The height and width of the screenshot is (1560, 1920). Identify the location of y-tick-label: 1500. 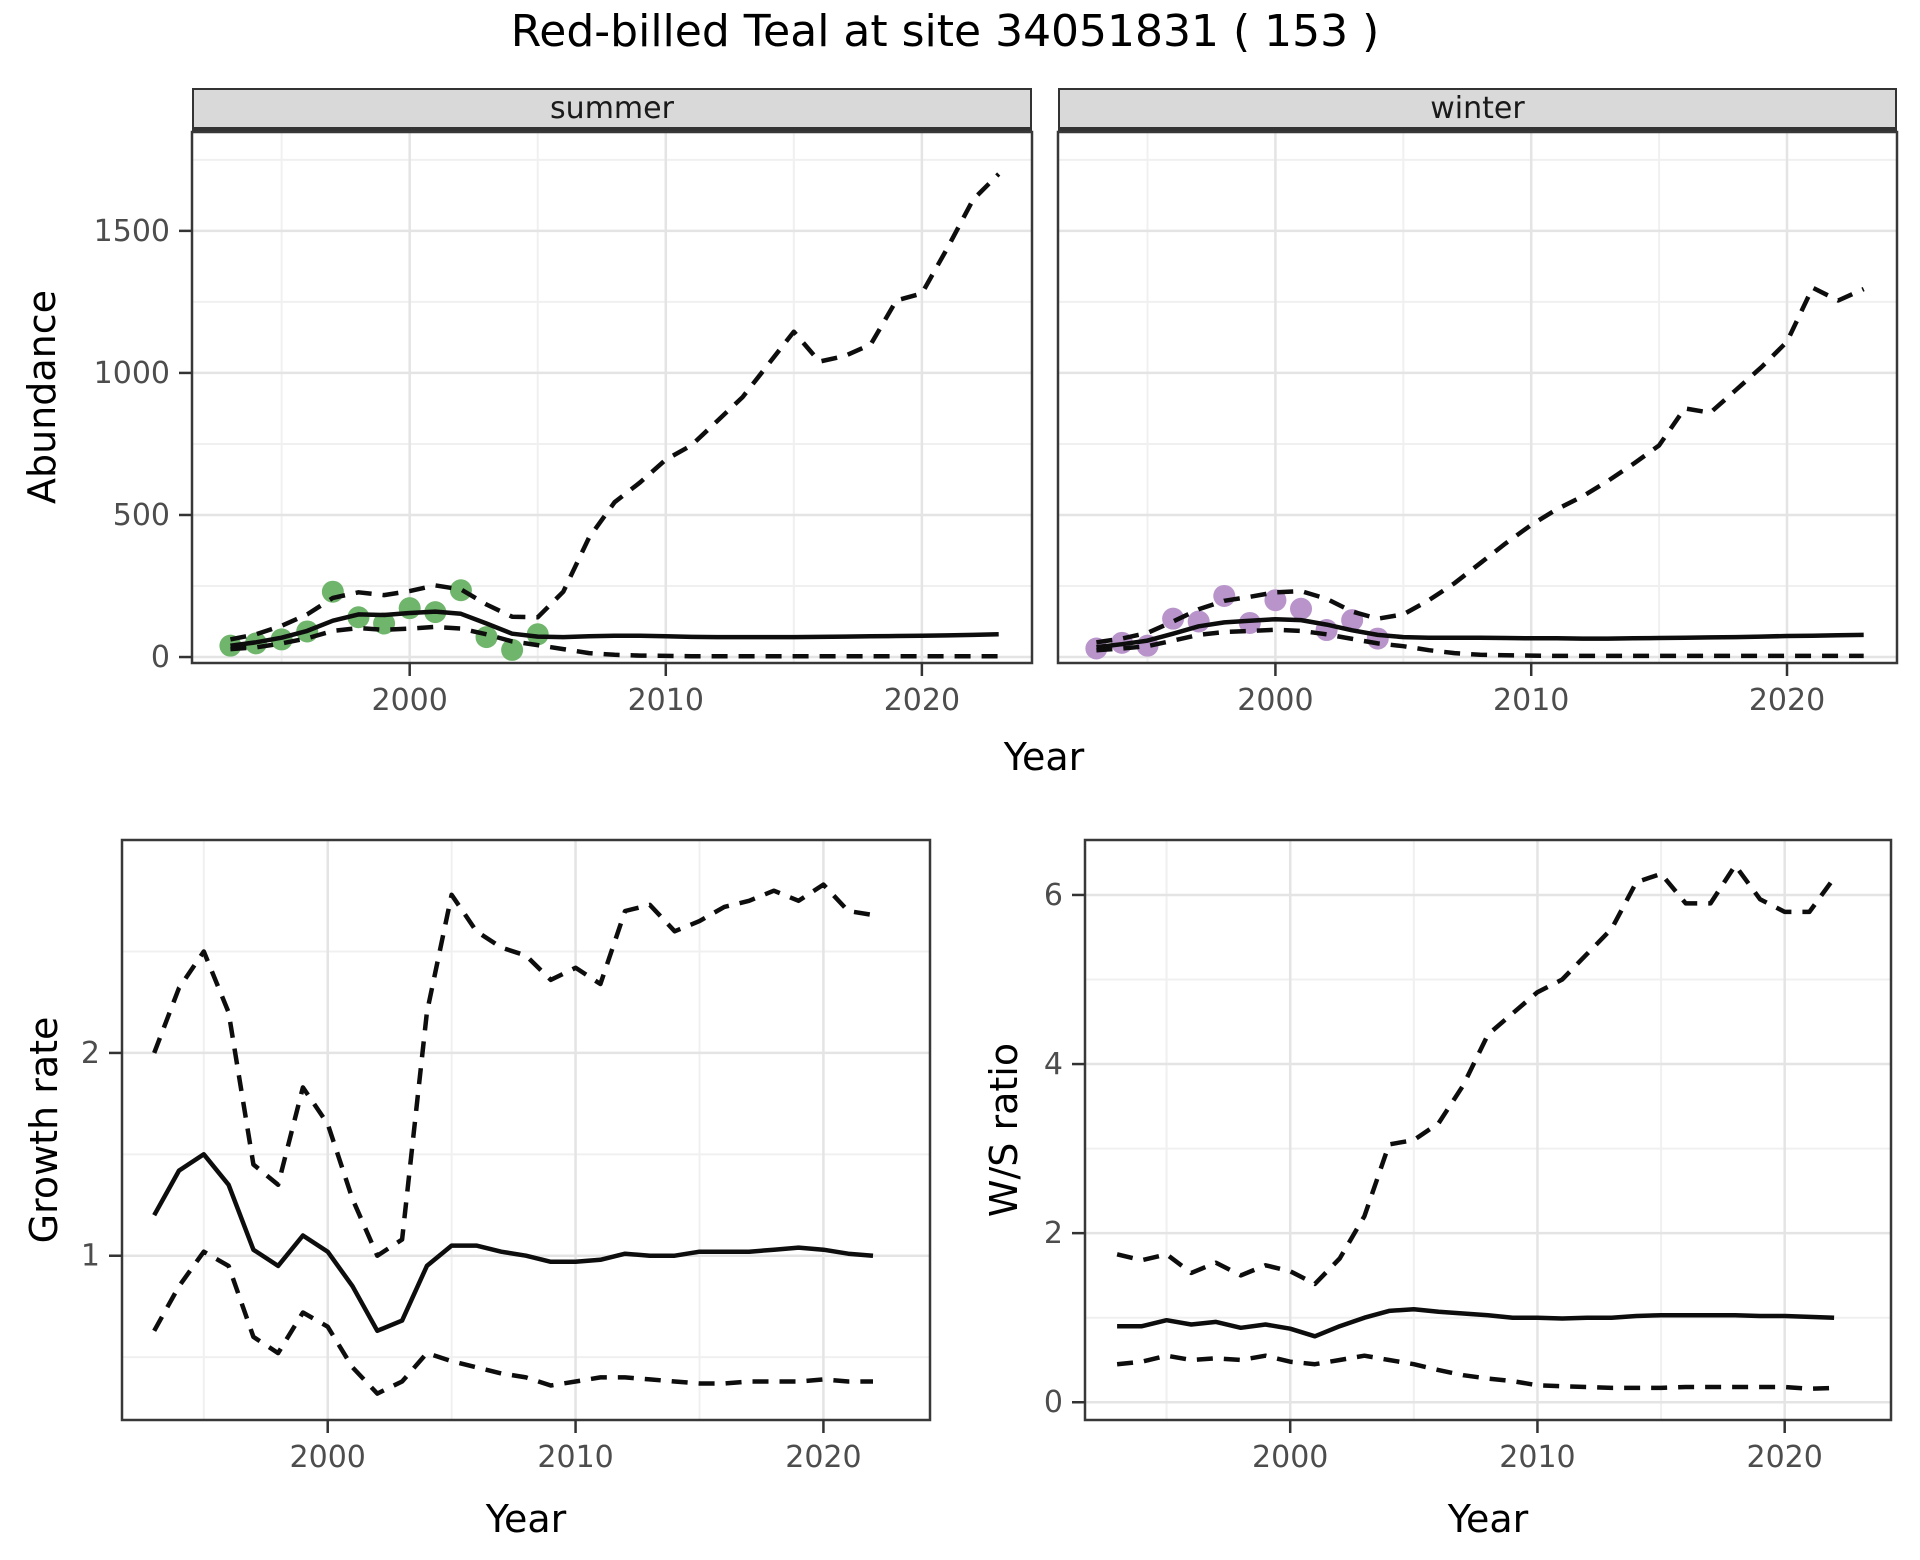
(132, 231).